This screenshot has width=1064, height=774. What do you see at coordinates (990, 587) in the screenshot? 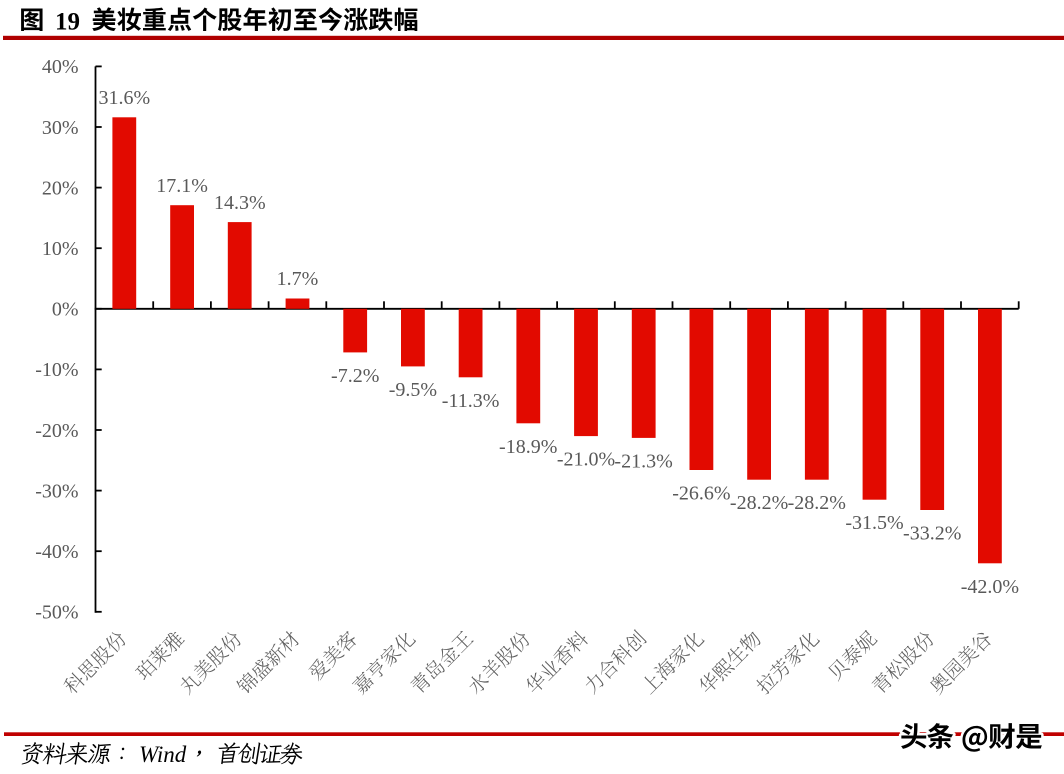
I see `svg-text: -42.0%` at bounding box center [990, 587].